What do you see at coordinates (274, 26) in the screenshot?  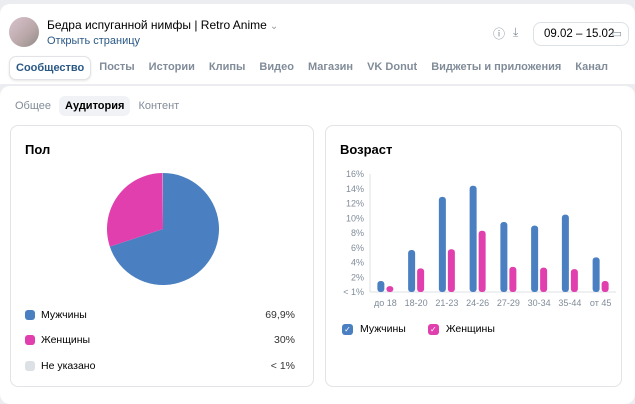 I see `chevron-down-icon: ⌄` at bounding box center [274, 26].